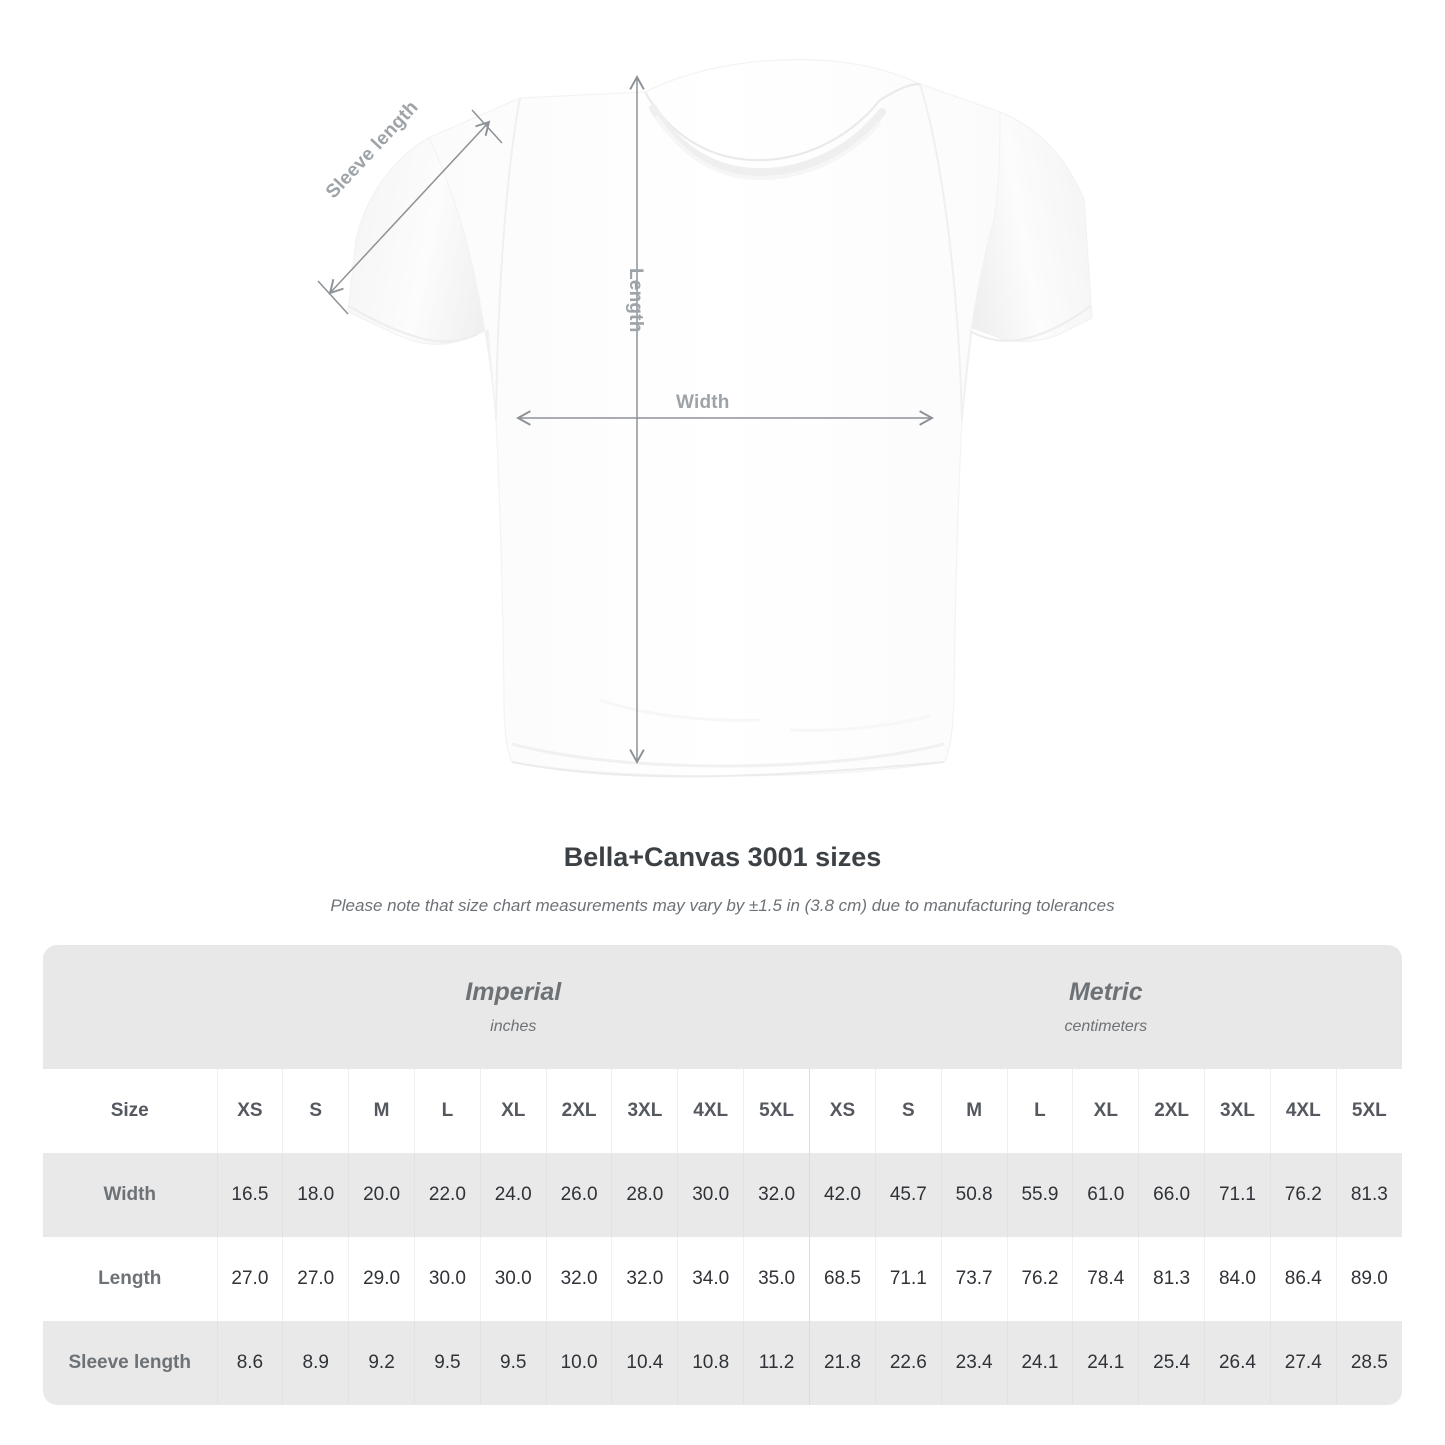 This screenshot has height=1445, width=1445. What do you see at coordinates (710, 1363) in the screenshot?
I see `cell-imperial-sleeve-length-4xl: 10.8` at bounding box center [710, 1363].